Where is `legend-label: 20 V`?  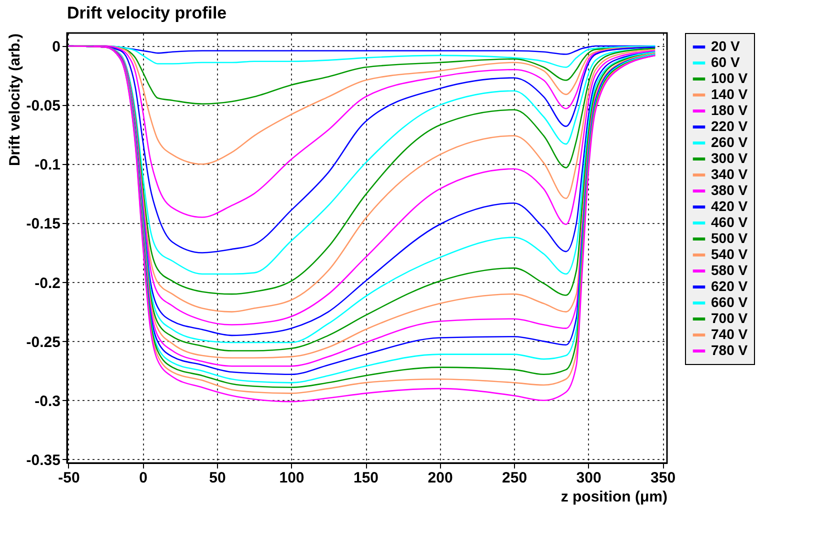 legend-label: 20 V is located at coordinates (725, 46).